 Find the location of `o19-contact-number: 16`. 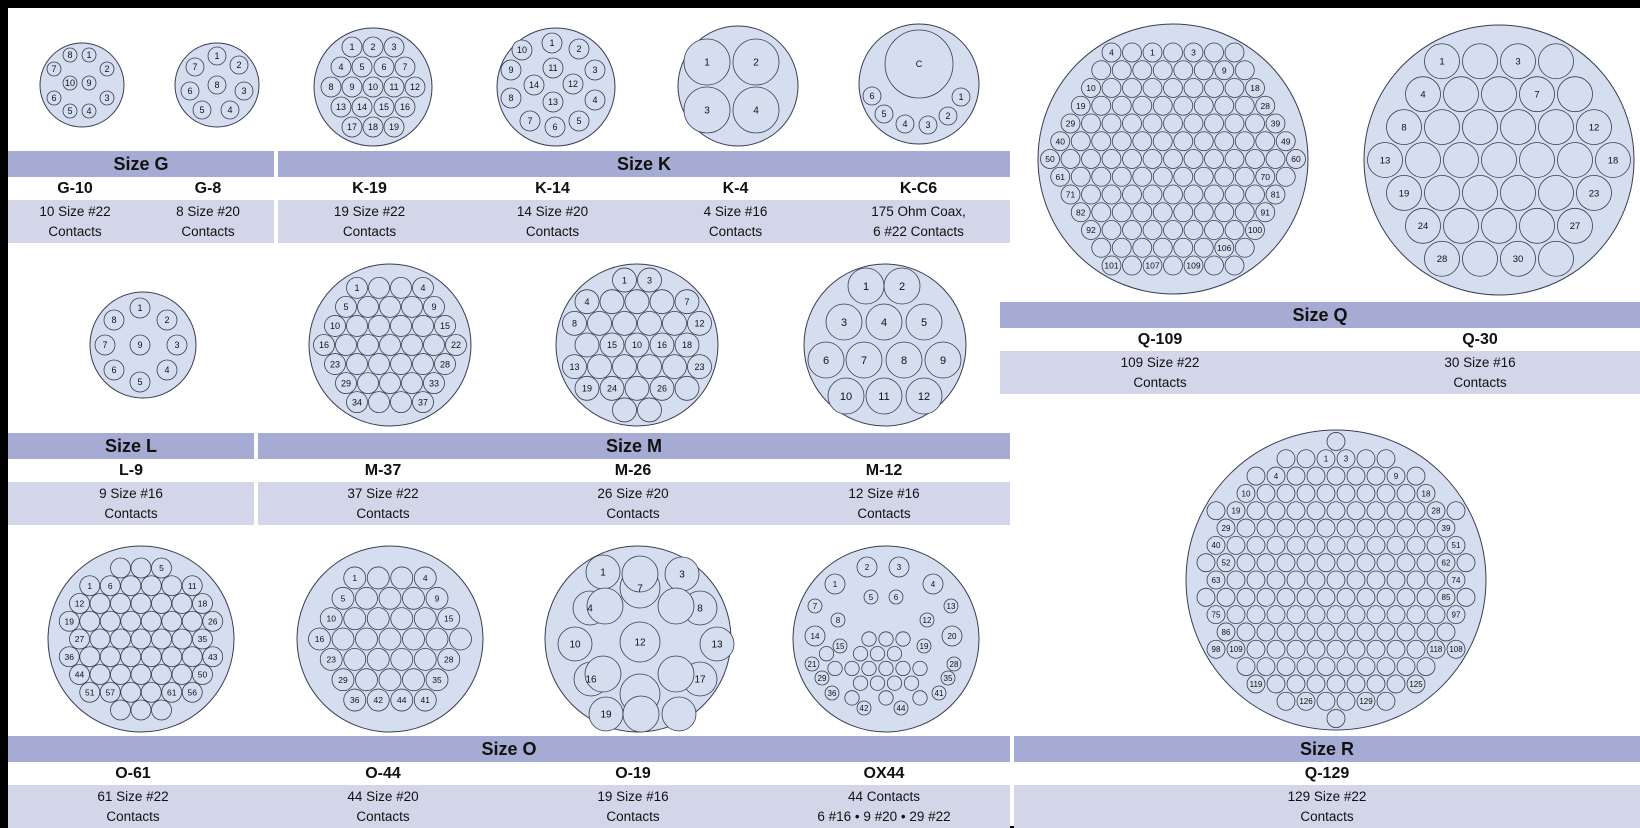

o19-contact-number: 16 is located at coordinates (591, 680).